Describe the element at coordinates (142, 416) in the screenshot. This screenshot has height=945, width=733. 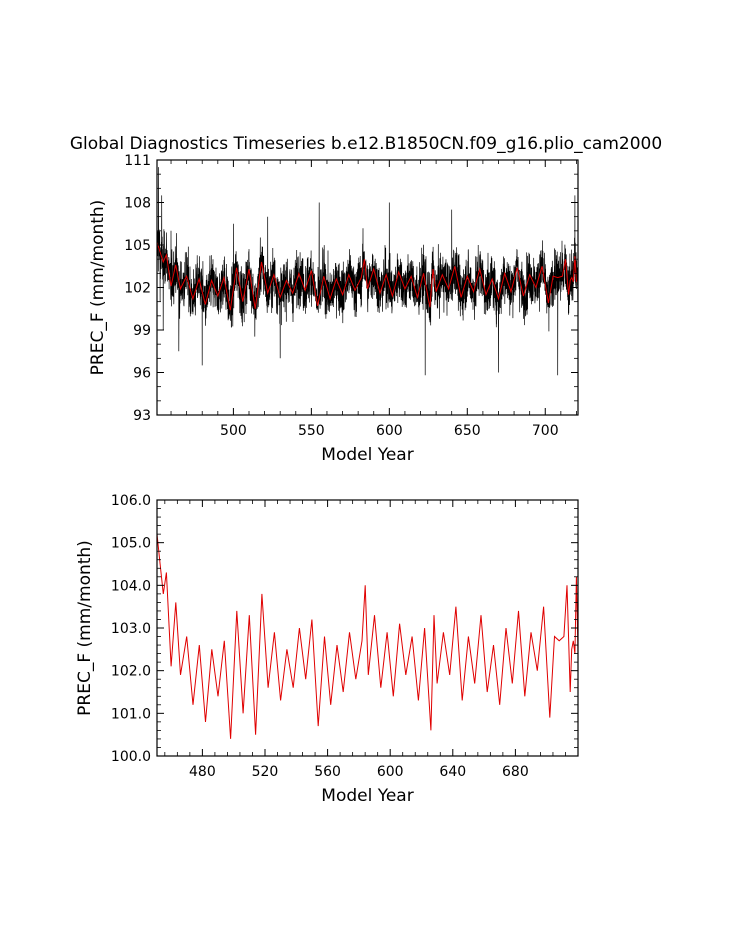
I see `y-tick-label: 93` at that location.